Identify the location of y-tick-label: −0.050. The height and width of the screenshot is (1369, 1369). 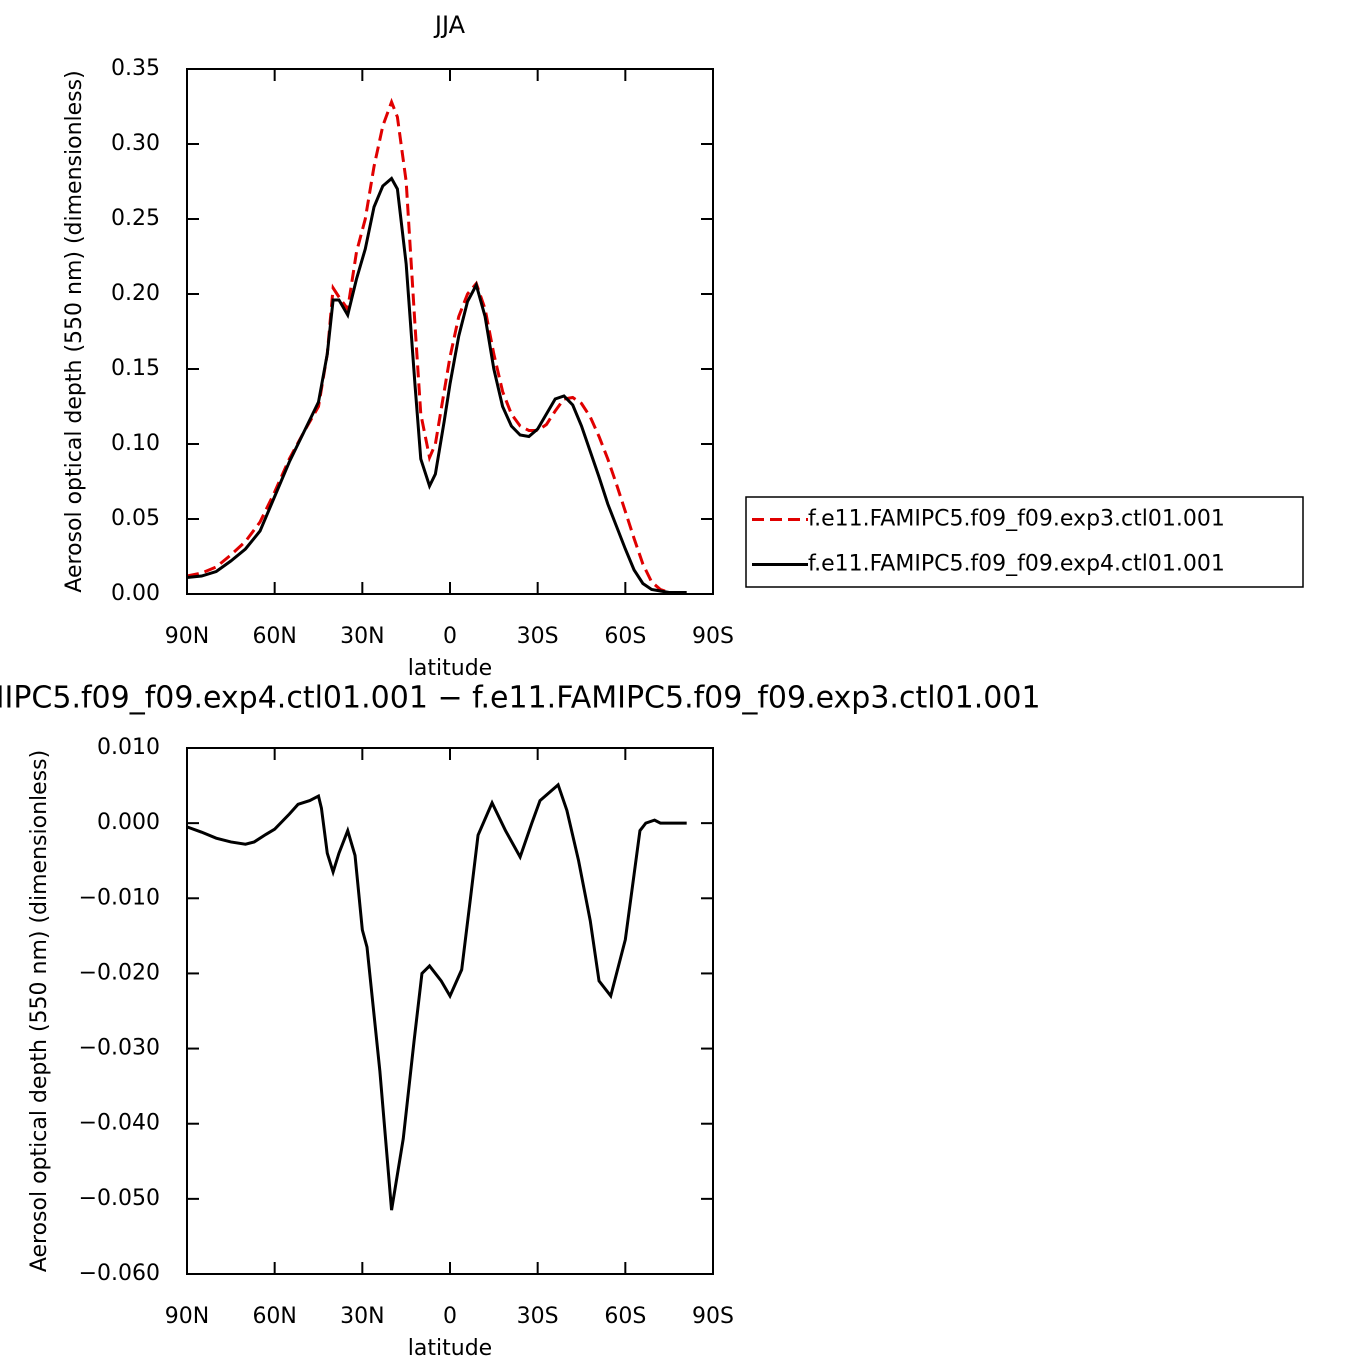
(119, 1198).